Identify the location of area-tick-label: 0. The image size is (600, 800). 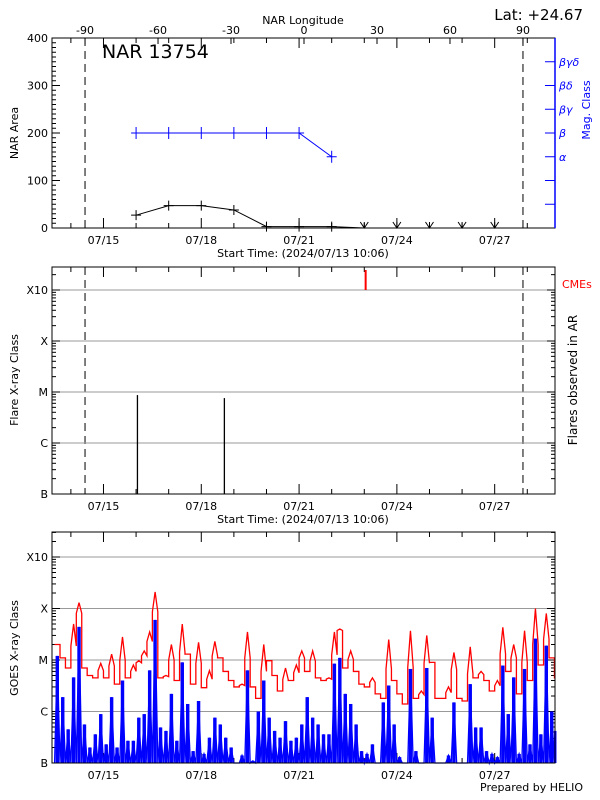
(44, 228).